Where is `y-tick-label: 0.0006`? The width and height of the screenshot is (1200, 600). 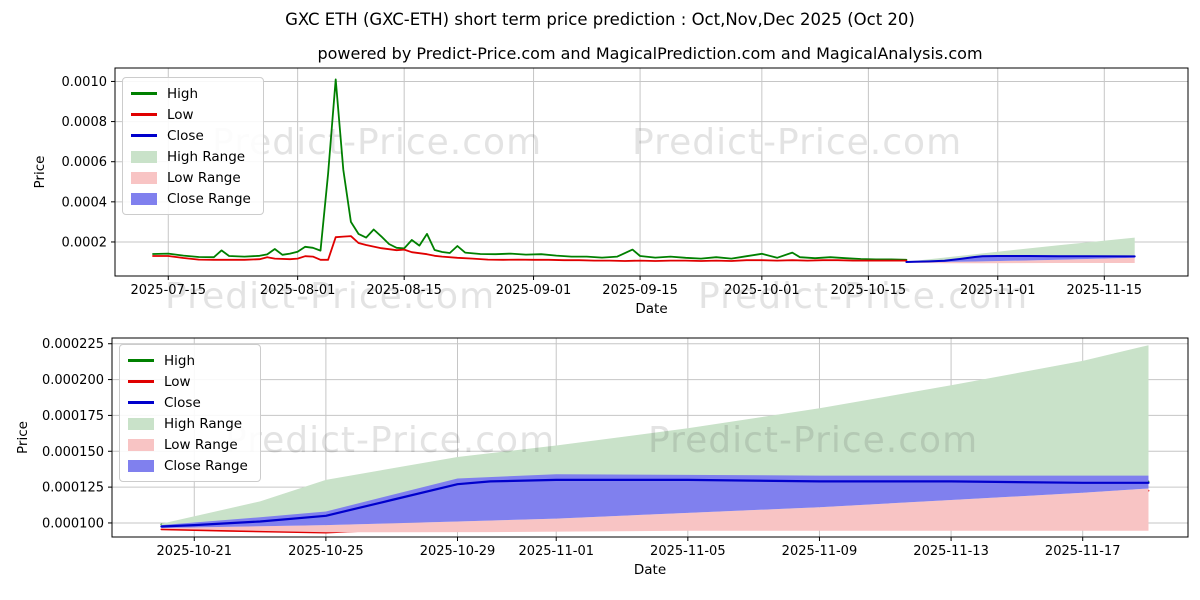
y-tick-label: 0.0006 is located at coordinates (85, 162).